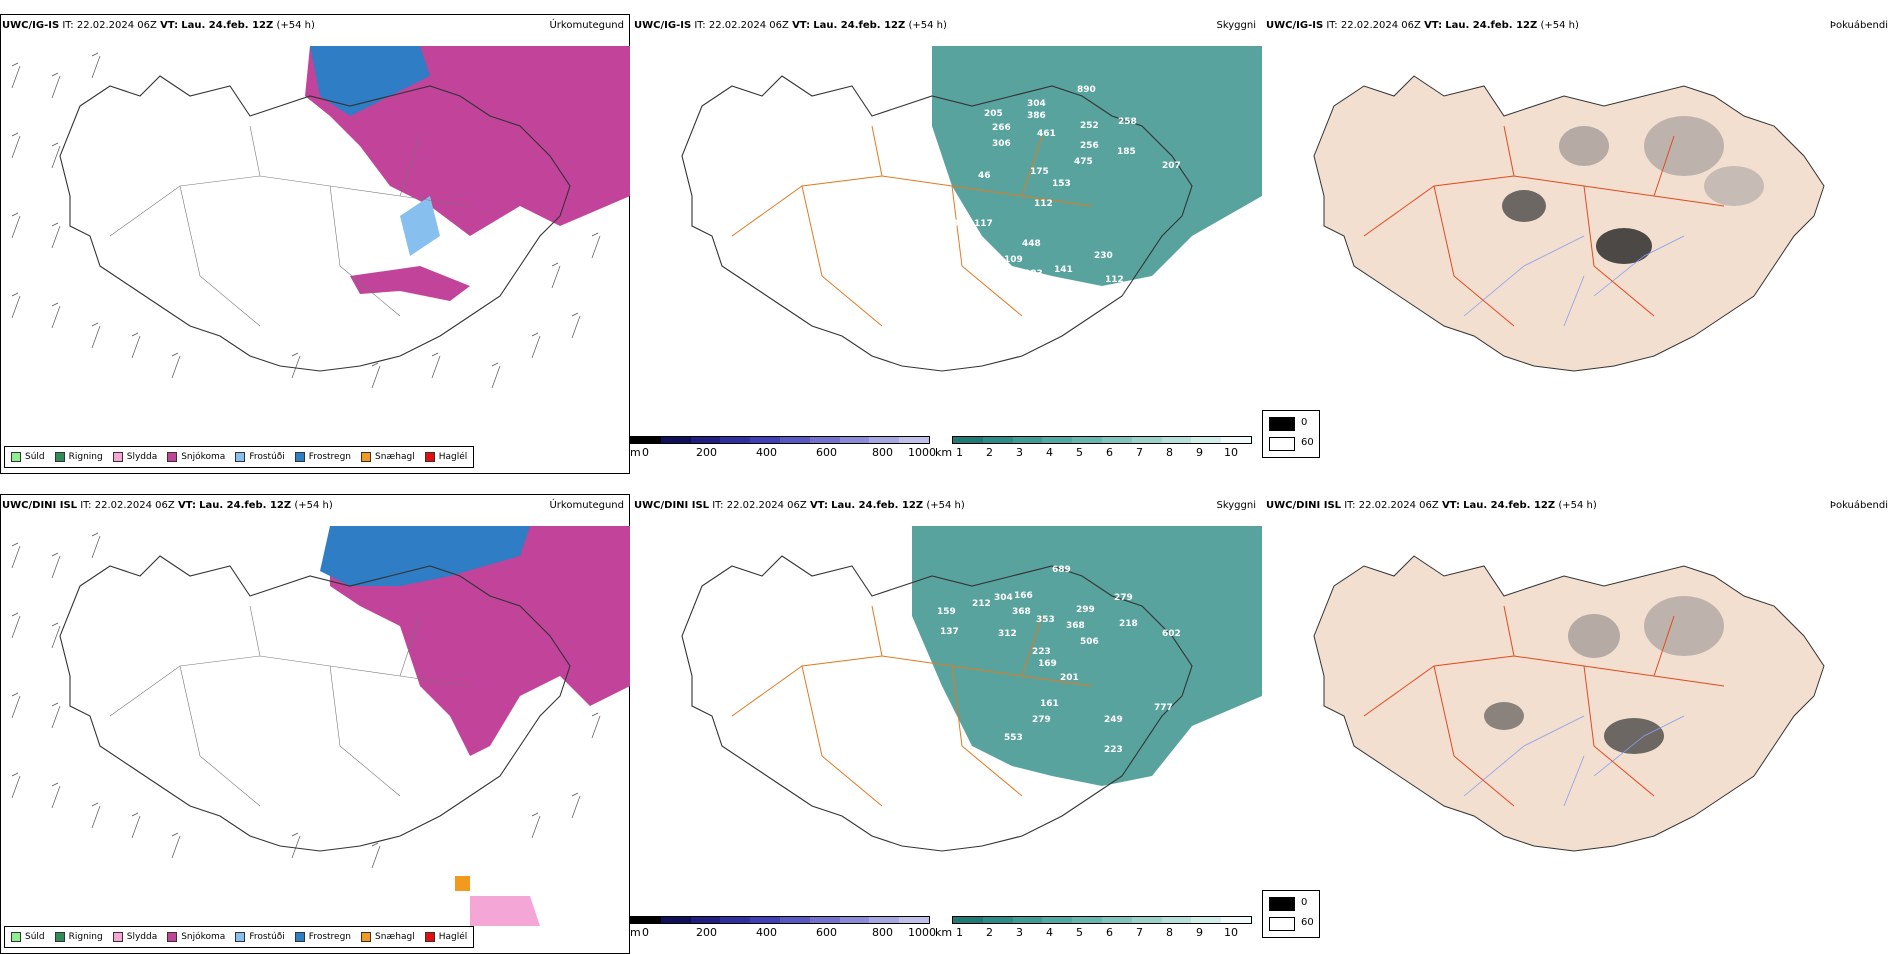 The image size is (1900, 954). I want to click on iceland-land, so click(1569, 703).